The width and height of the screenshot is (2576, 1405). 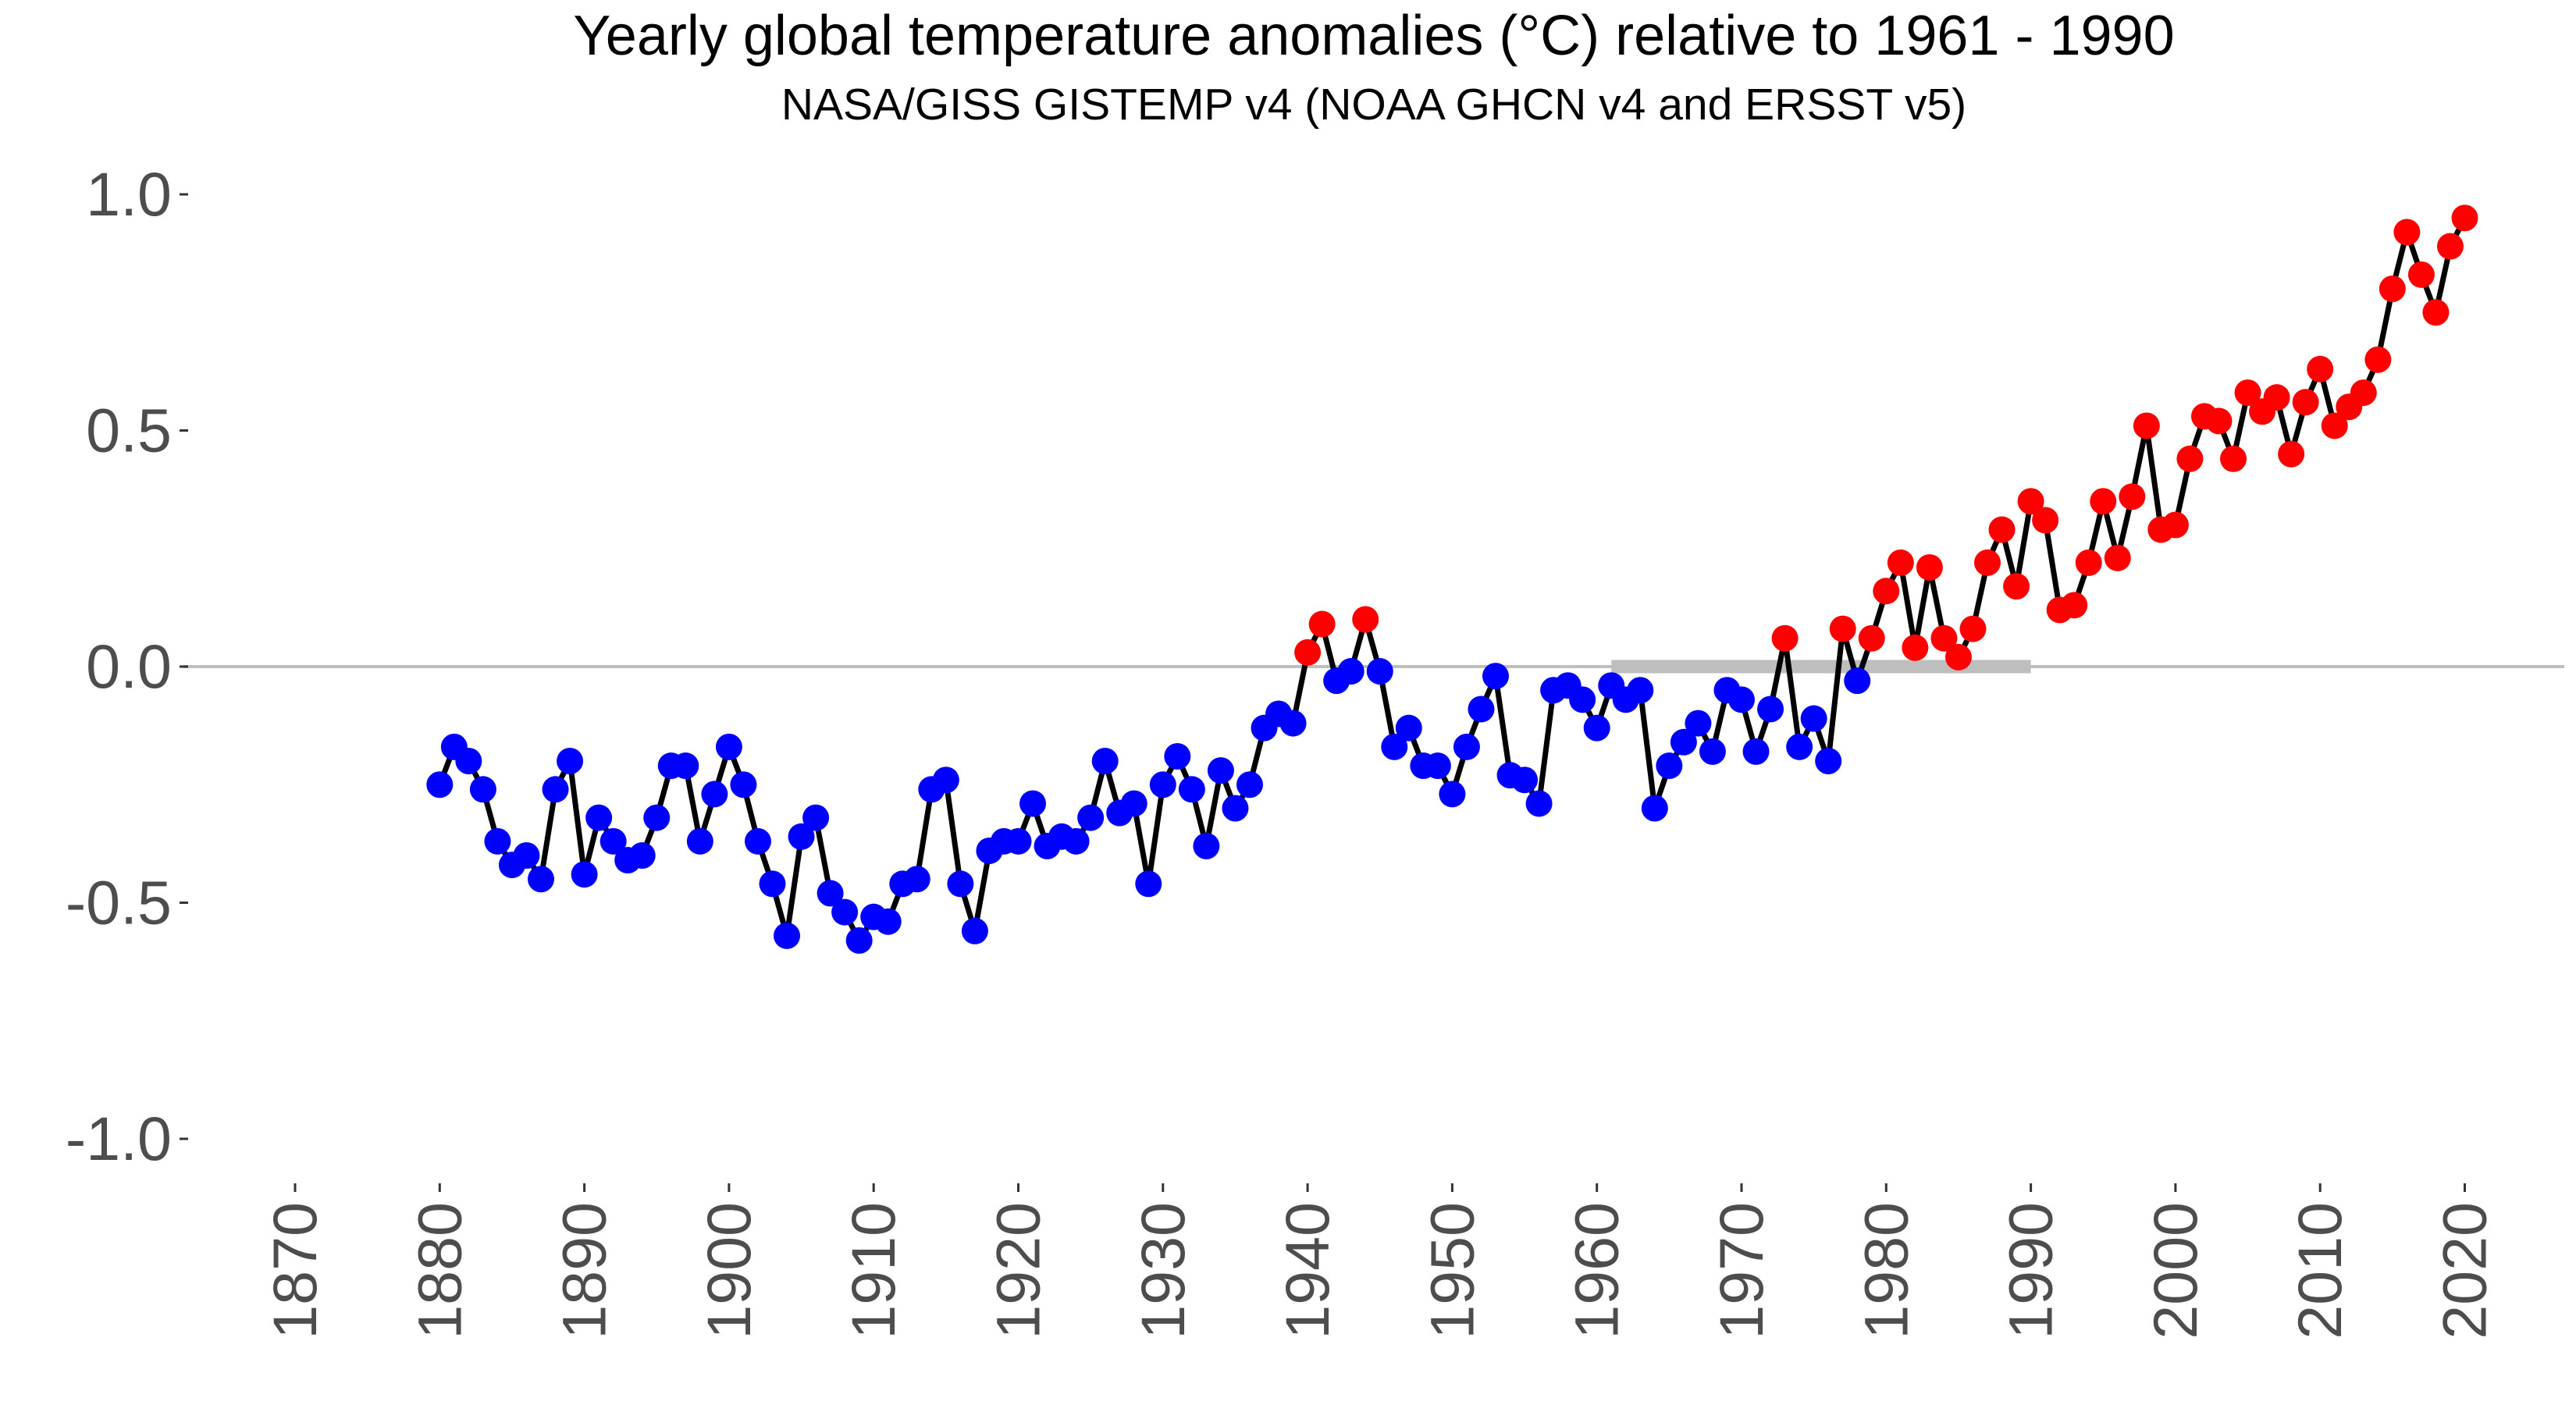 What do you see at coordinates (1596, 1271) in the screenshot?
I see `x-tick-label: 1960` at bounding box center [1596, 1271].